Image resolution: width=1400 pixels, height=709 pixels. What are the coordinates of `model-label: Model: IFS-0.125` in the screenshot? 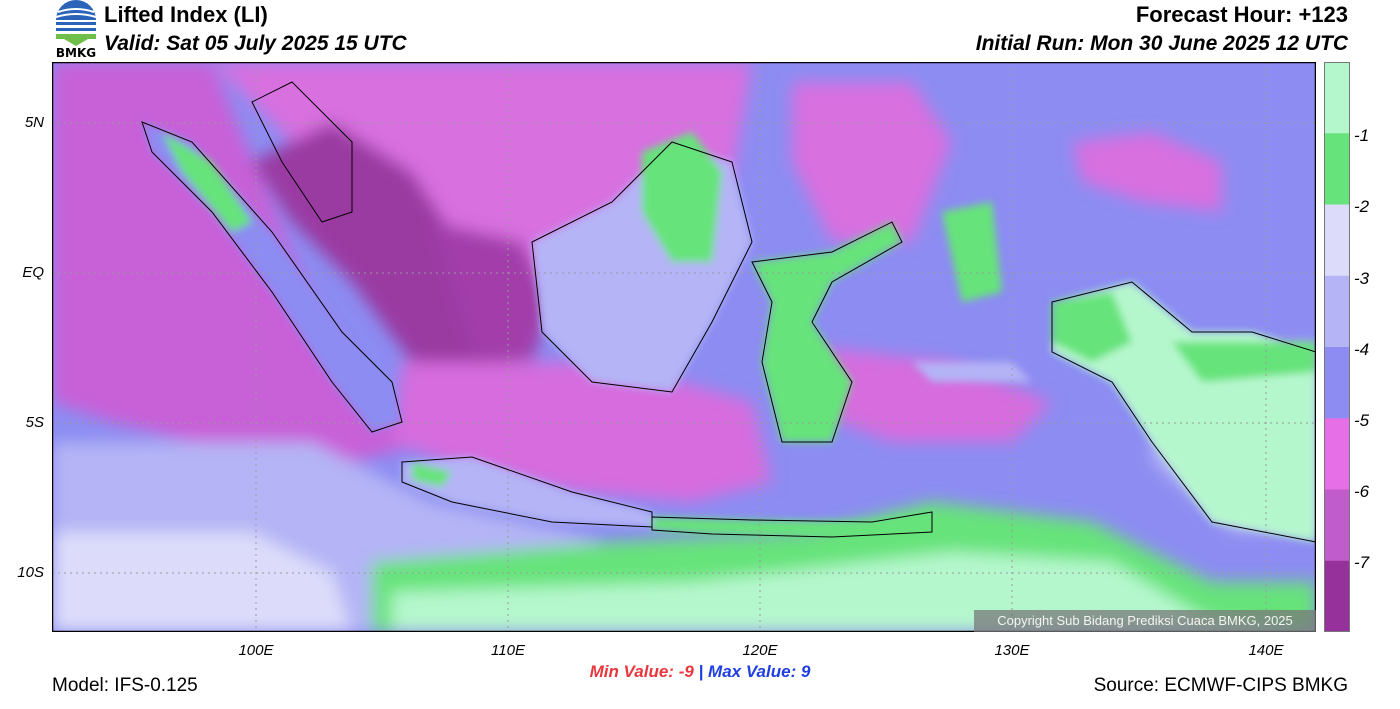 It's located at (125, 685).